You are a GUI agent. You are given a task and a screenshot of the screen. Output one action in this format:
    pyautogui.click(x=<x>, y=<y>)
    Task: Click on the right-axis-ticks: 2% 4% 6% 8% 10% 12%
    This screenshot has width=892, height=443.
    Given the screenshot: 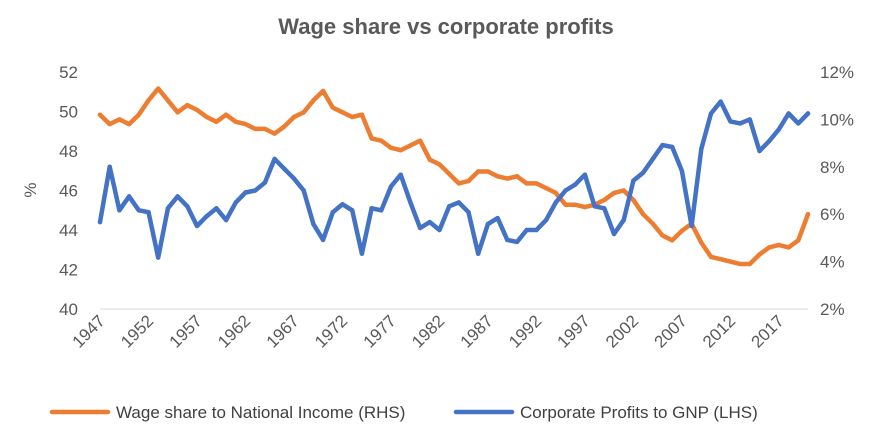 What is the action you would take?
    pyautogui.click(x=837, y=191)
    